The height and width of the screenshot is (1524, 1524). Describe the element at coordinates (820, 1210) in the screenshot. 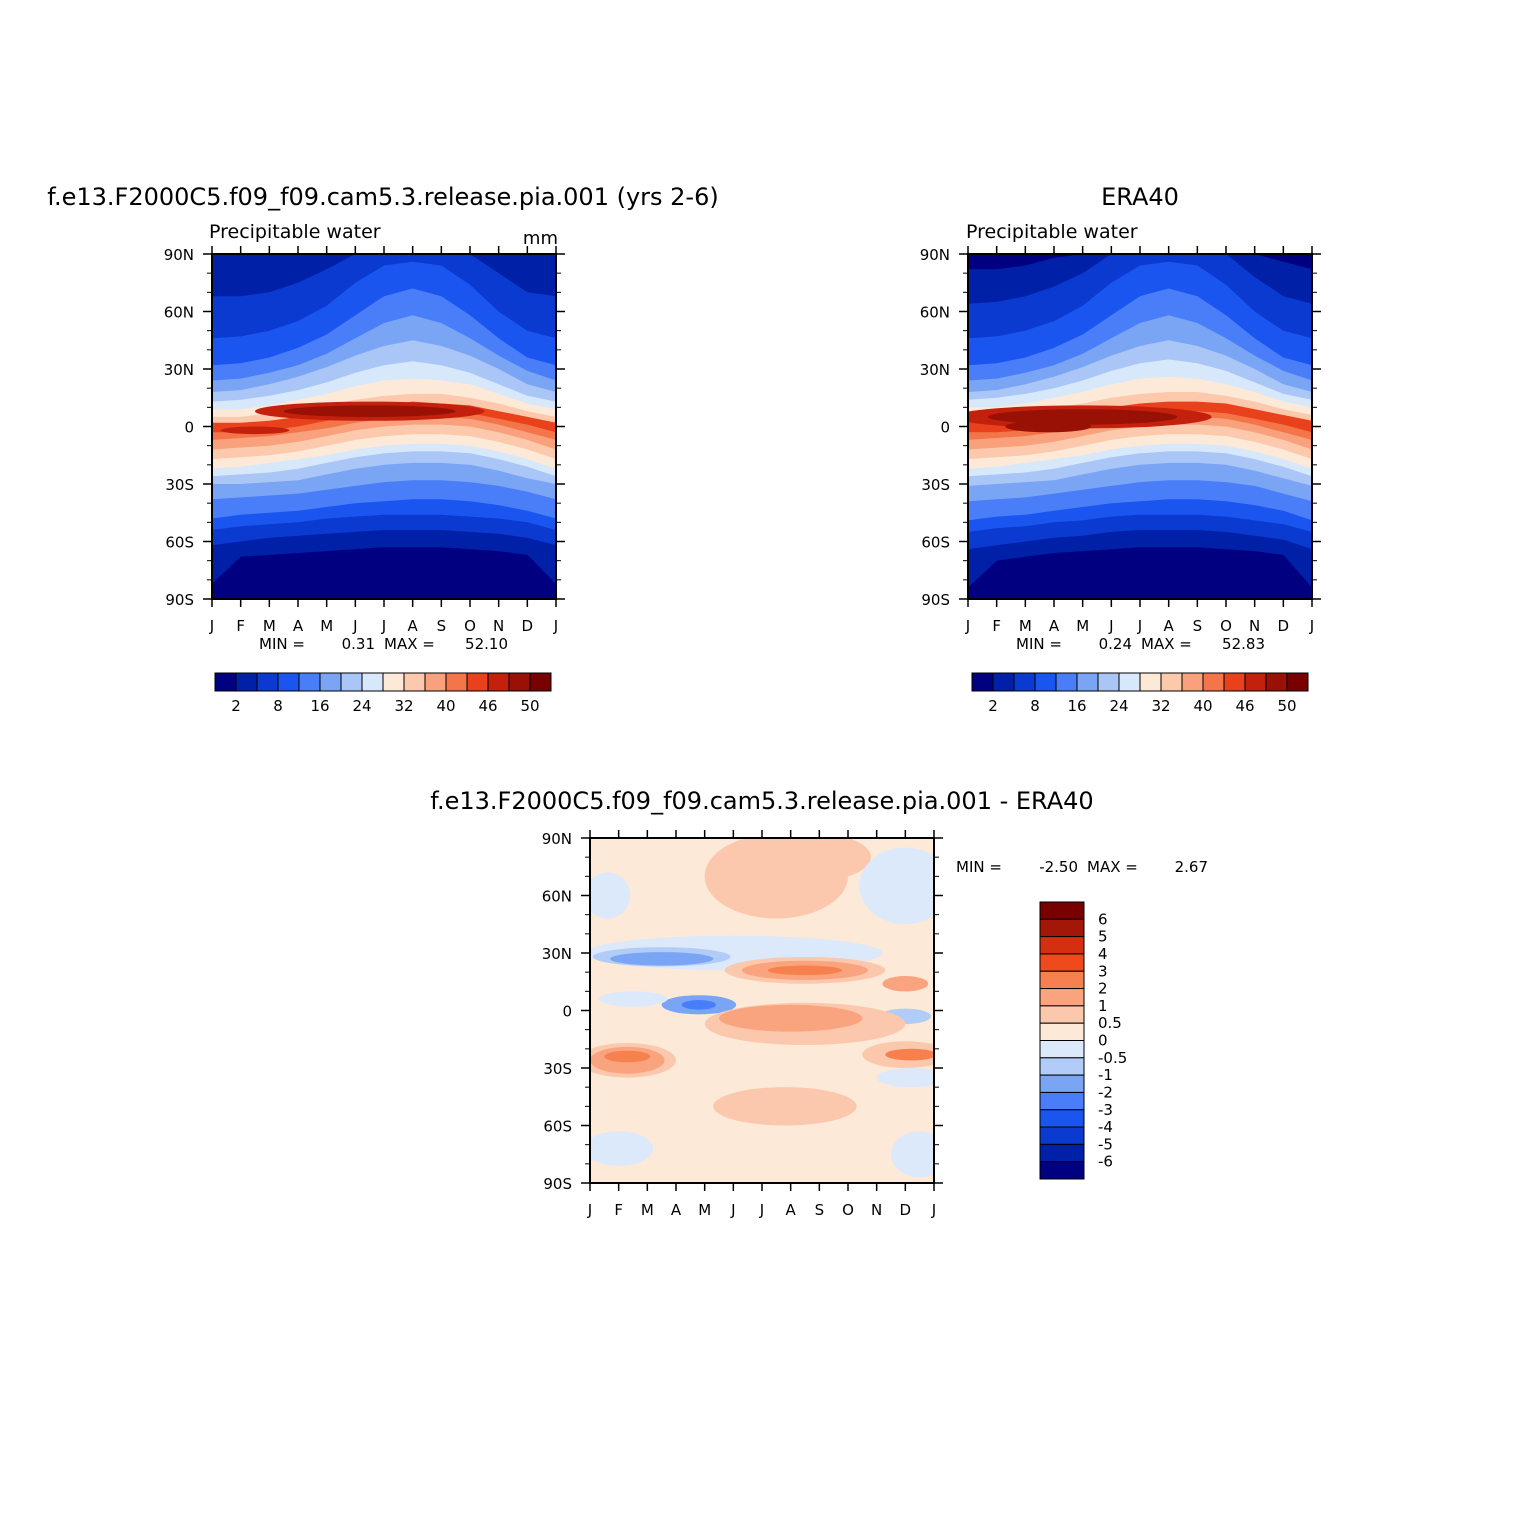

I see `x-tick-label: S` at that location.